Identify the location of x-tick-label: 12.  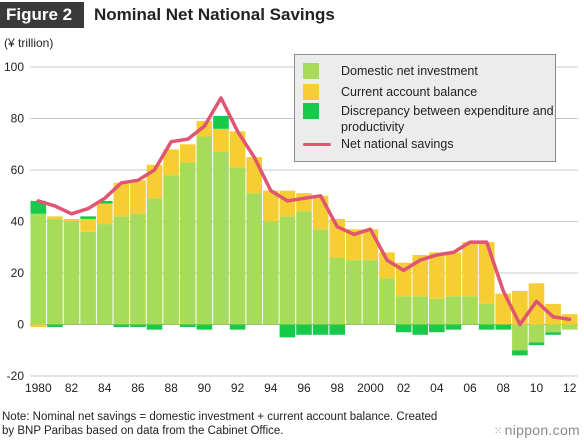
(570, 388).